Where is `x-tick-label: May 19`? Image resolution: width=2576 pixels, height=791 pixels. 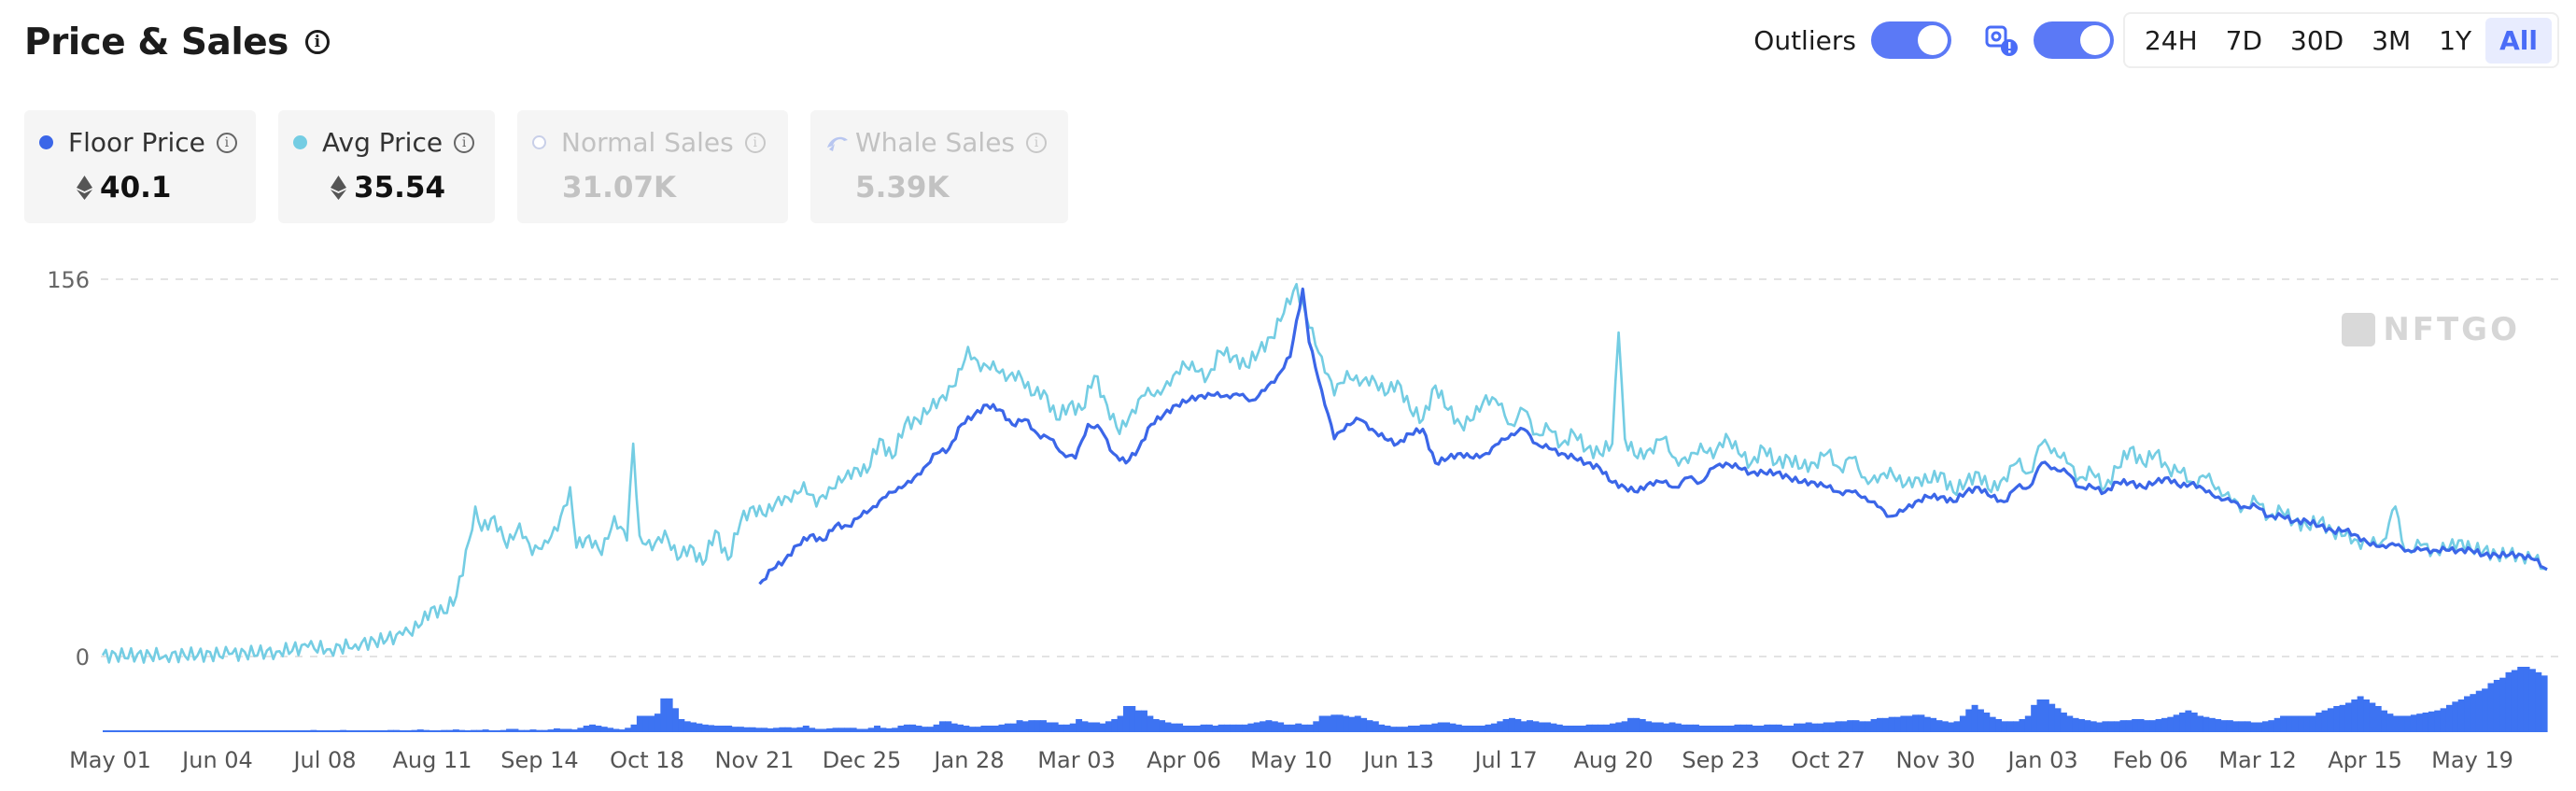 x-tick-label: May 19 is located at coordinates (2472, 760).